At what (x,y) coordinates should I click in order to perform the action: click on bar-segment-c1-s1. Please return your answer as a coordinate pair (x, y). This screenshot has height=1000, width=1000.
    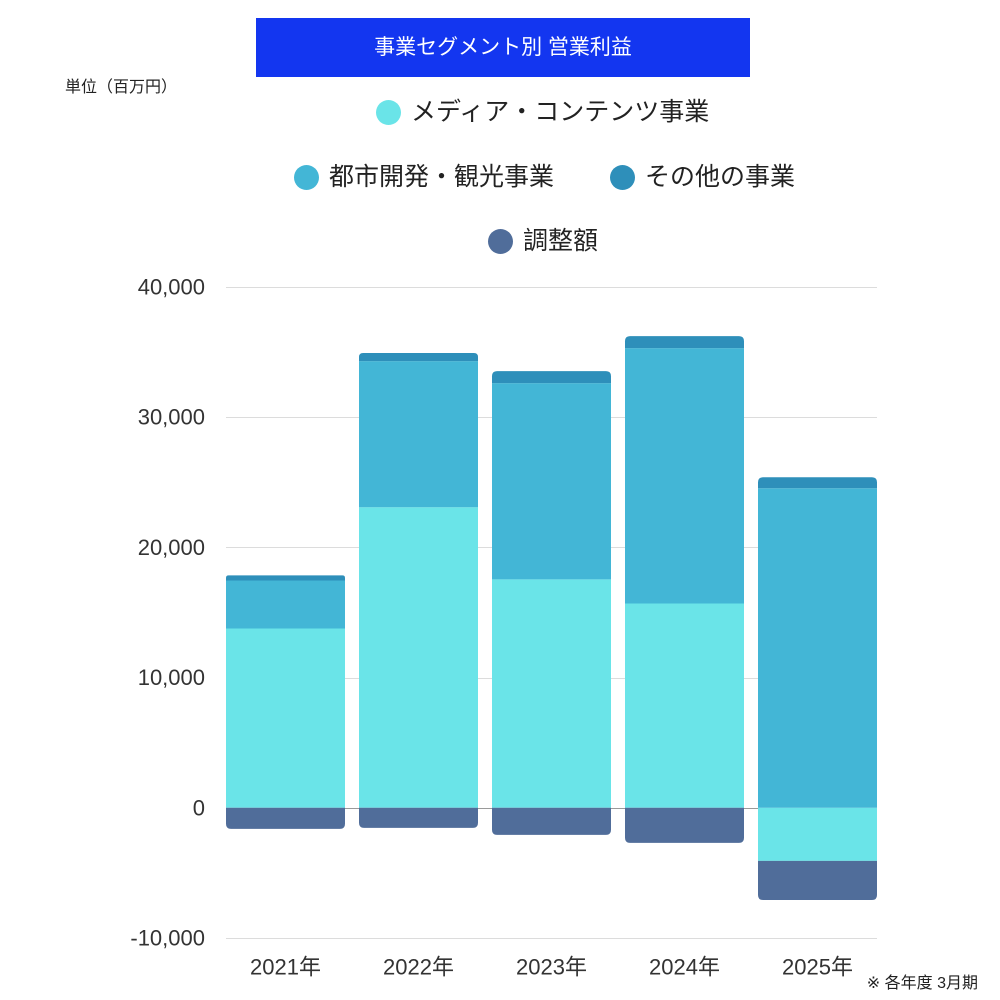
    Looking at the image, I should click on (418, 434).